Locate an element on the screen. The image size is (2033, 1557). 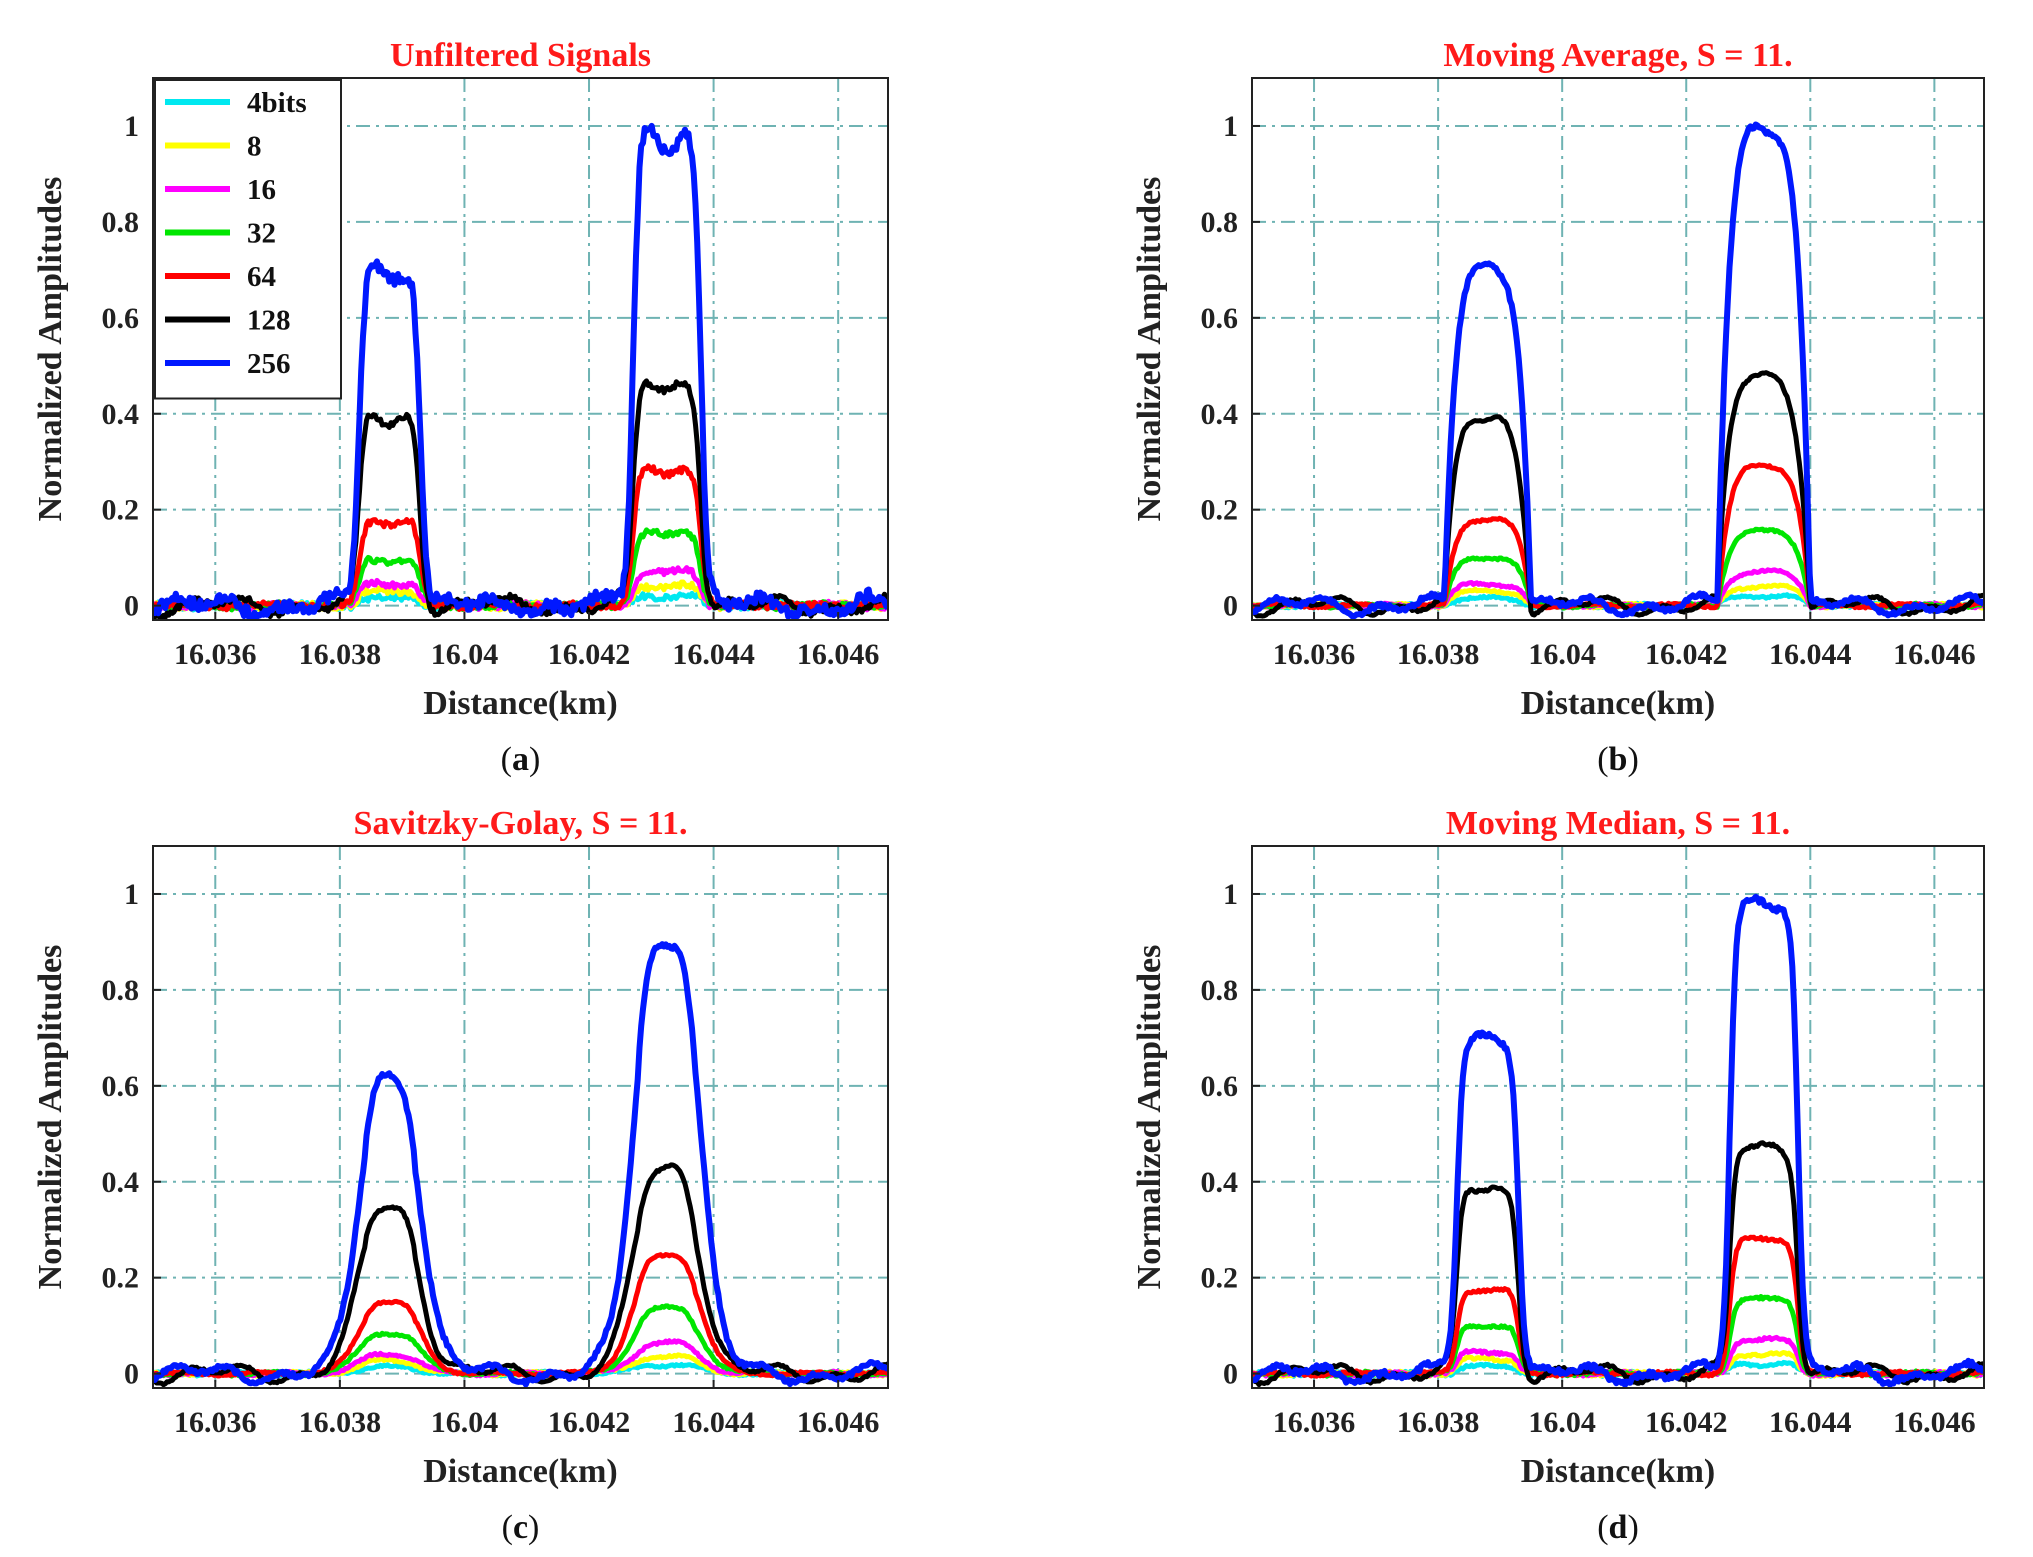
panel-title: Savitzky-Golay, S = 11. is located at coordinates (521, 823).